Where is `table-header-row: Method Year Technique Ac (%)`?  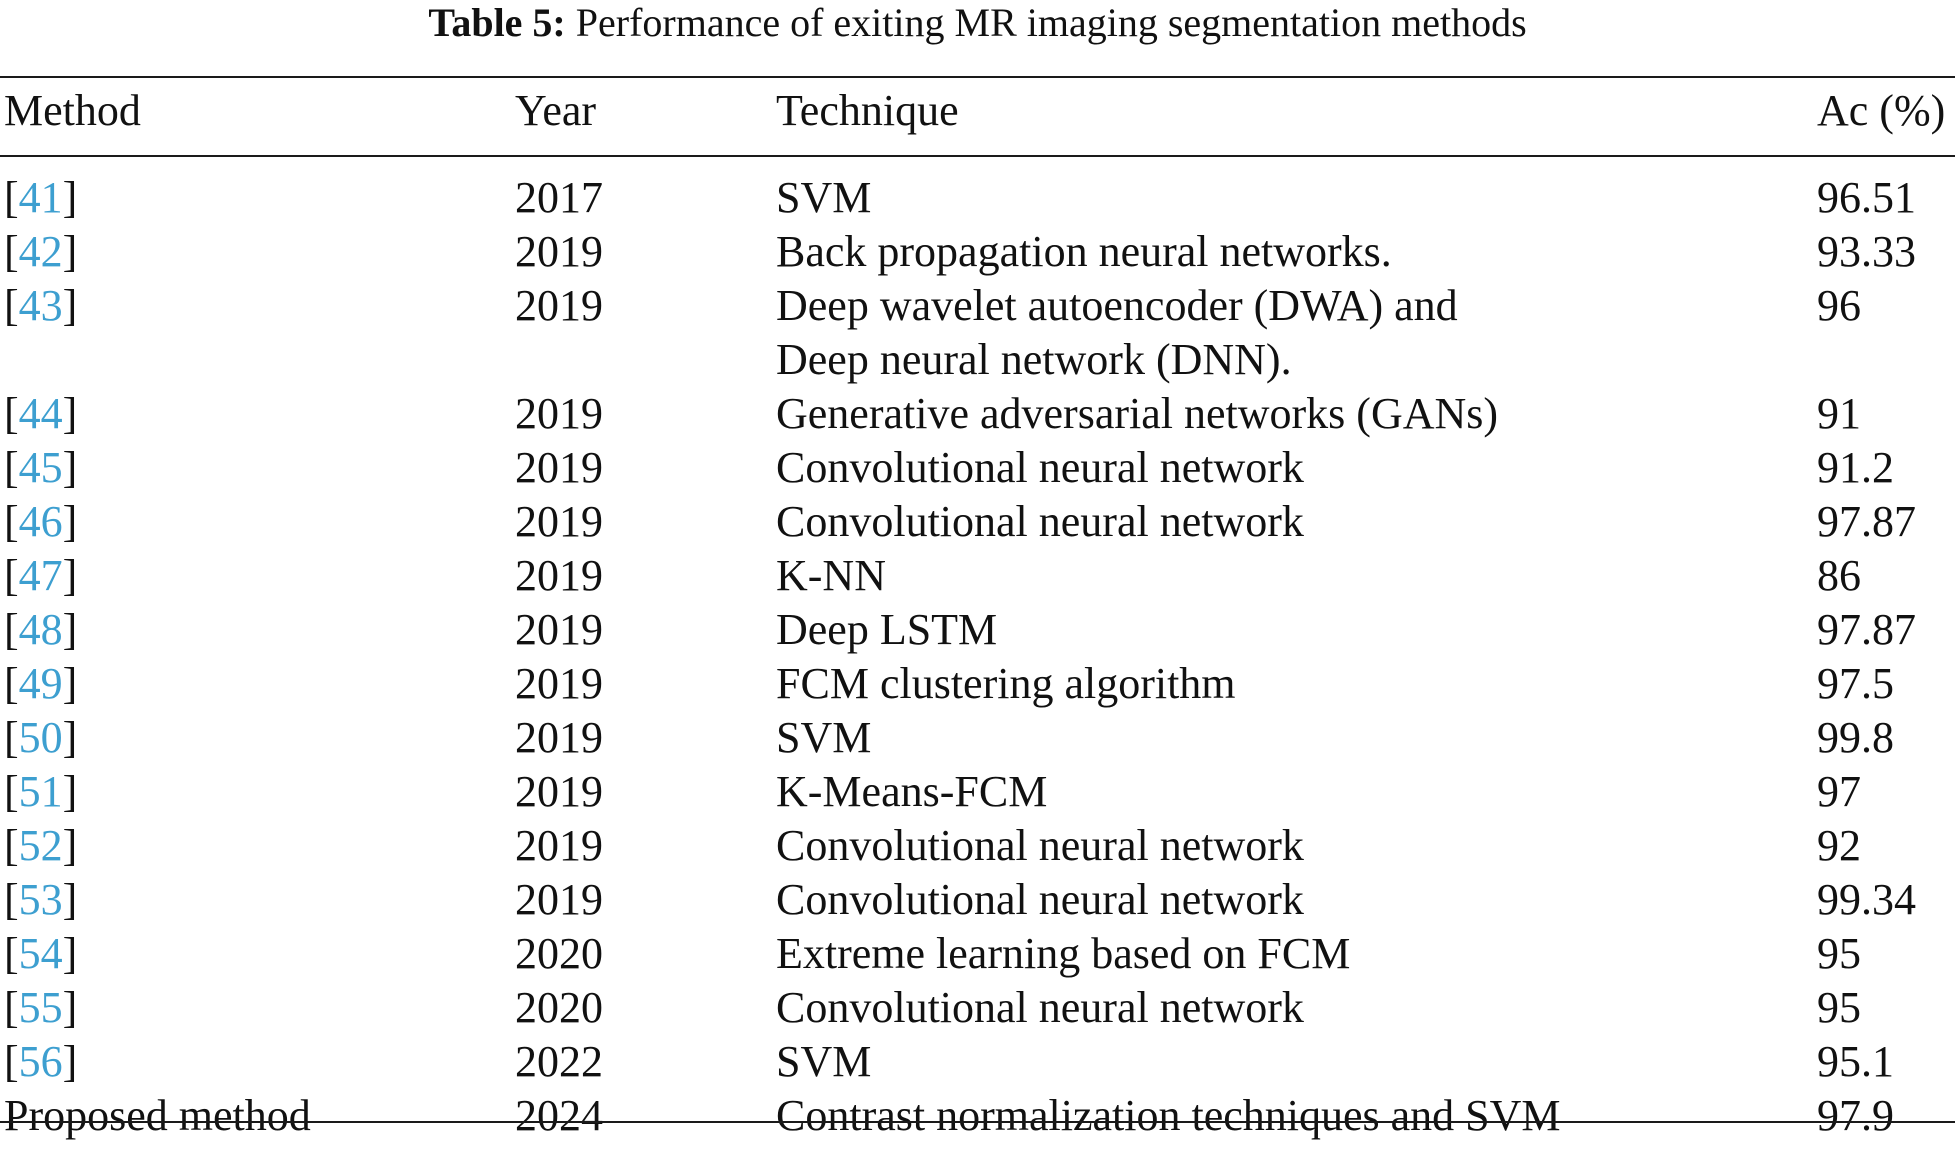
table-header-row: Method Year Technique Ac (%) is located at coordinates (977, 111).